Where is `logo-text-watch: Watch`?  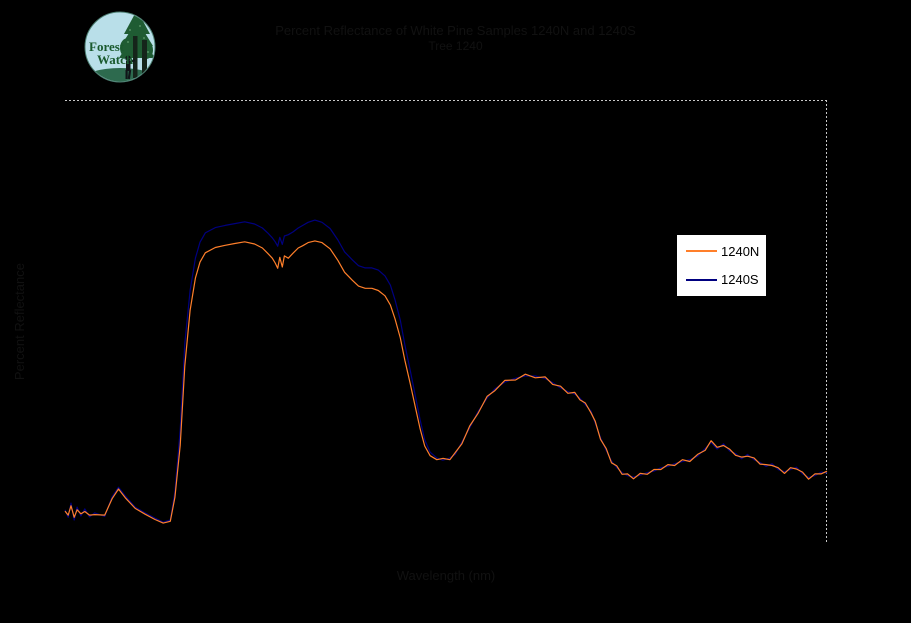
logo-text-watch: Watch is located at coordinates (115, 59).